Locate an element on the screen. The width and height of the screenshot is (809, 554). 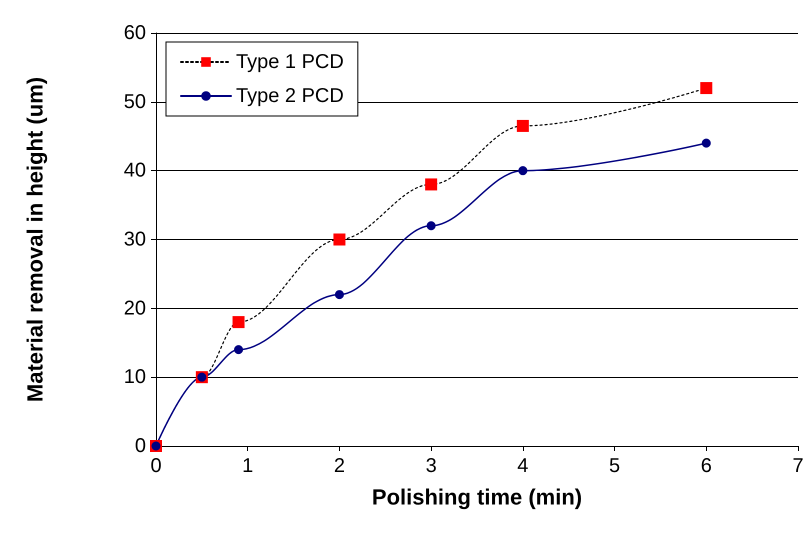
x-tick-label: 6 is located at coordinates (706, 466).